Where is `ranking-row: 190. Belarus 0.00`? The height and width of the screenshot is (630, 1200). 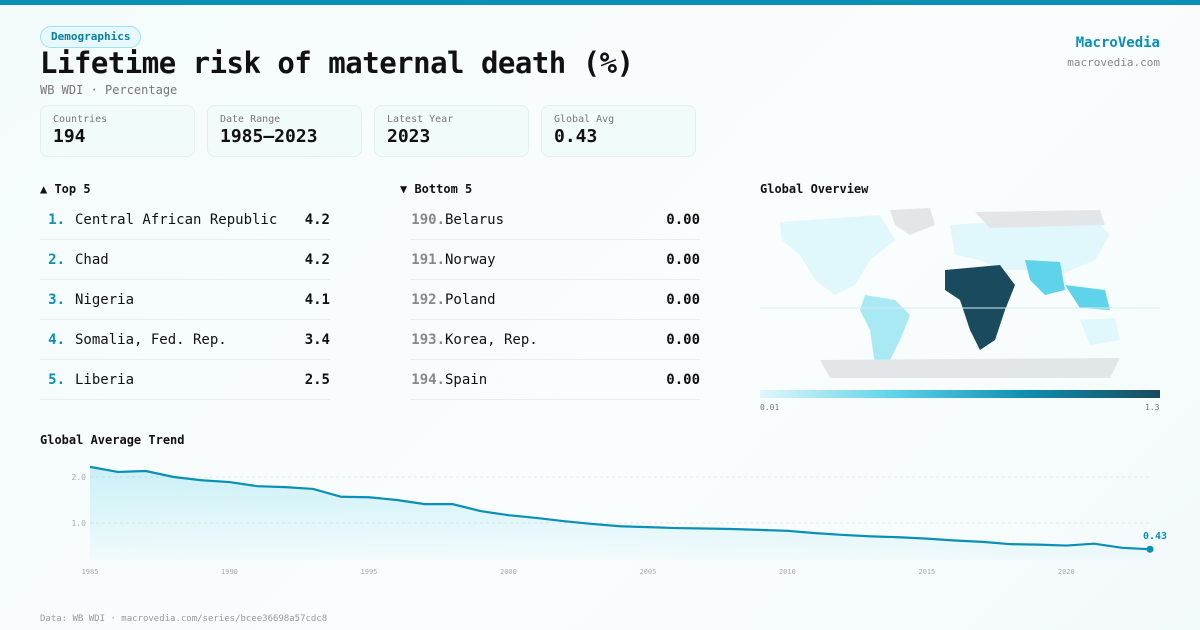
ranking-row: 190. Belarus 0.00 is located at coordinates (555, 220).